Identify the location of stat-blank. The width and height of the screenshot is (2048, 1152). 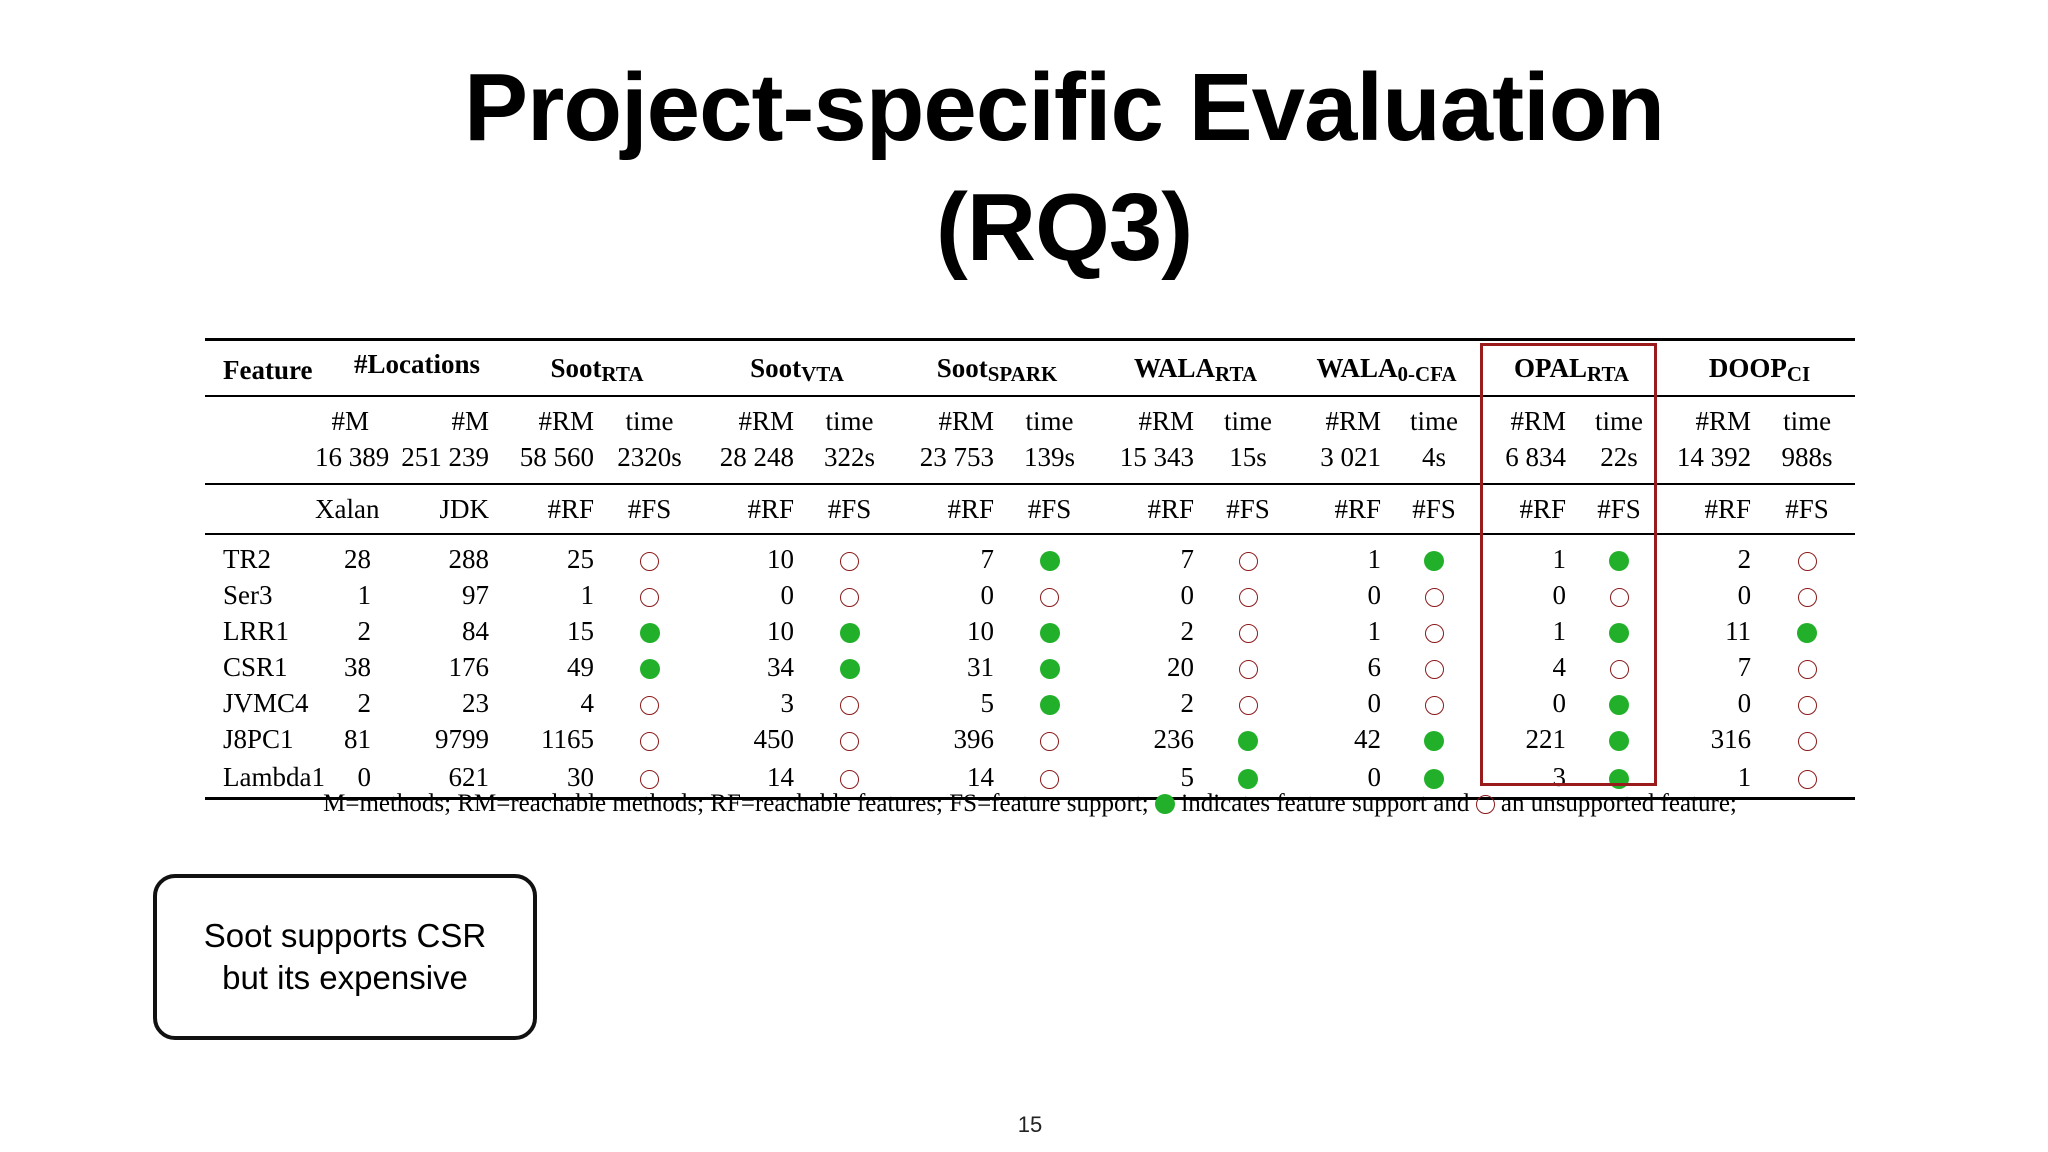
(260, 509).